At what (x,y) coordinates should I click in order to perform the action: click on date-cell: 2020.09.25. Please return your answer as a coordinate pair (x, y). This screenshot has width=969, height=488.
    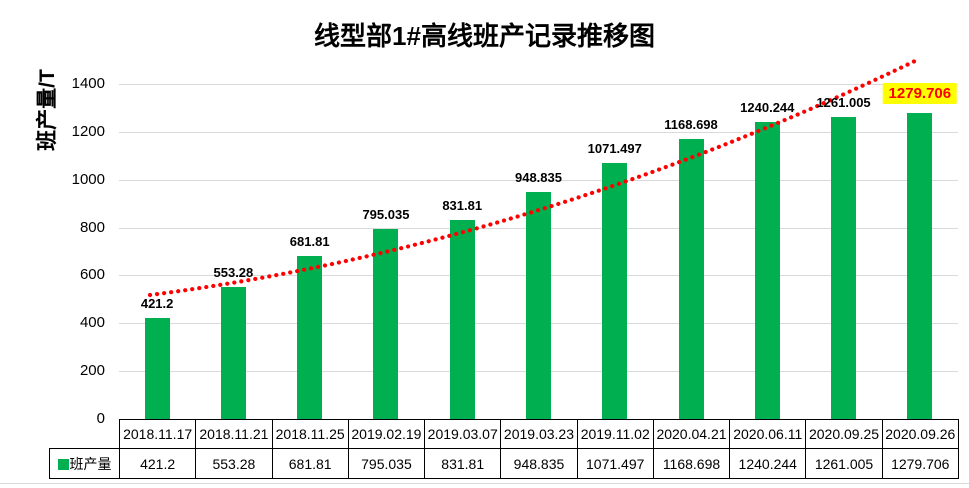
    Looking at the image, I should click on (844, 434).